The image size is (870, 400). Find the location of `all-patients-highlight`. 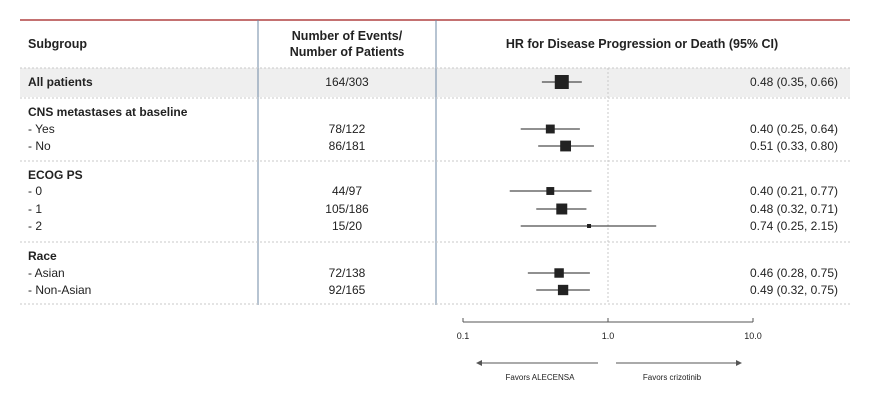

all-patients-highlight is located at coordinates (435, 82).